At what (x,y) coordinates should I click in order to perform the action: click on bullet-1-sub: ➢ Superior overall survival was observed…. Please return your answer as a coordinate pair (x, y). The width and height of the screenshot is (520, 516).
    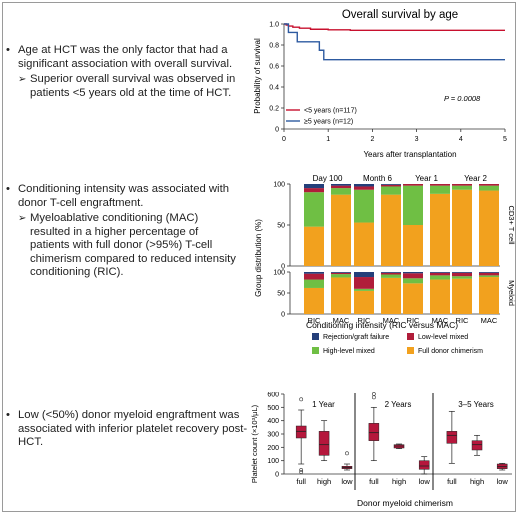
    Looking at the image, I should click on (133, 86).